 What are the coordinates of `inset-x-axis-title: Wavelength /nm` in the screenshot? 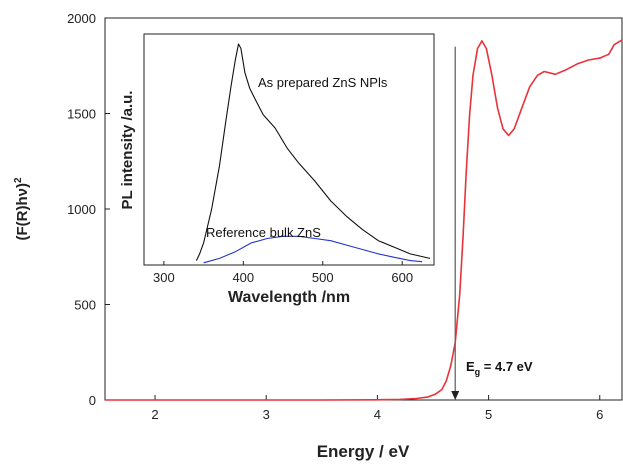 It's located at (289, 297).